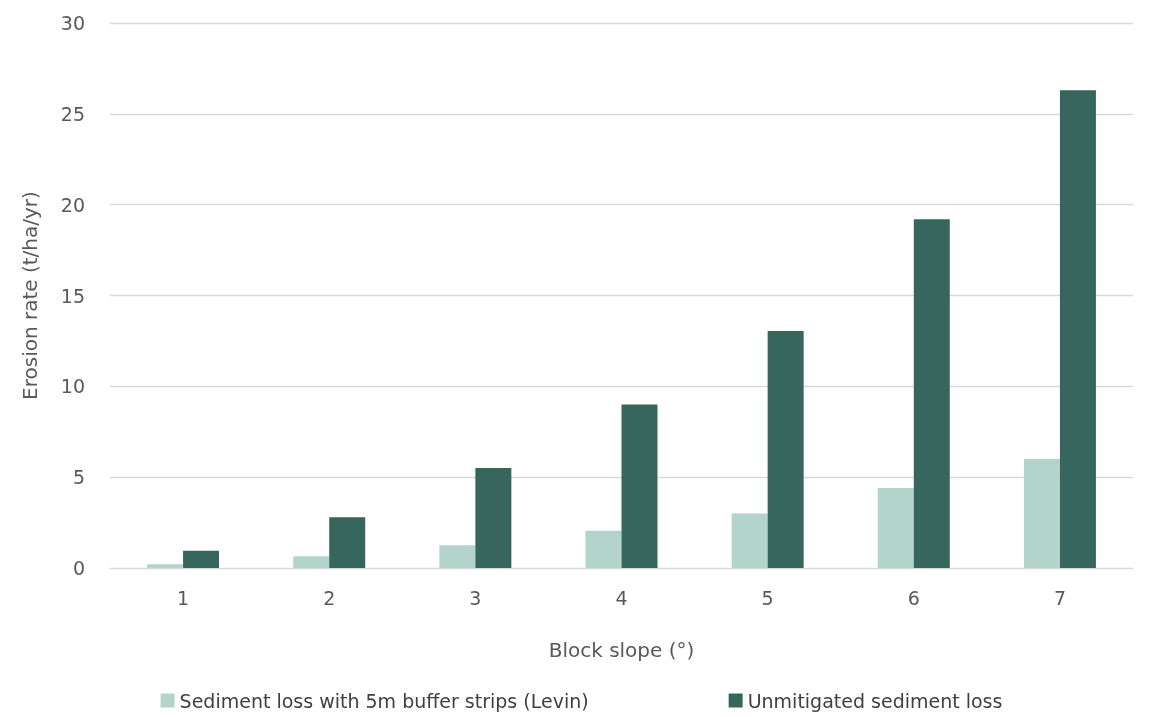 This screenshot has width=1163, height=717. I want to click on y-tick-label: 25, so click(72, 113).